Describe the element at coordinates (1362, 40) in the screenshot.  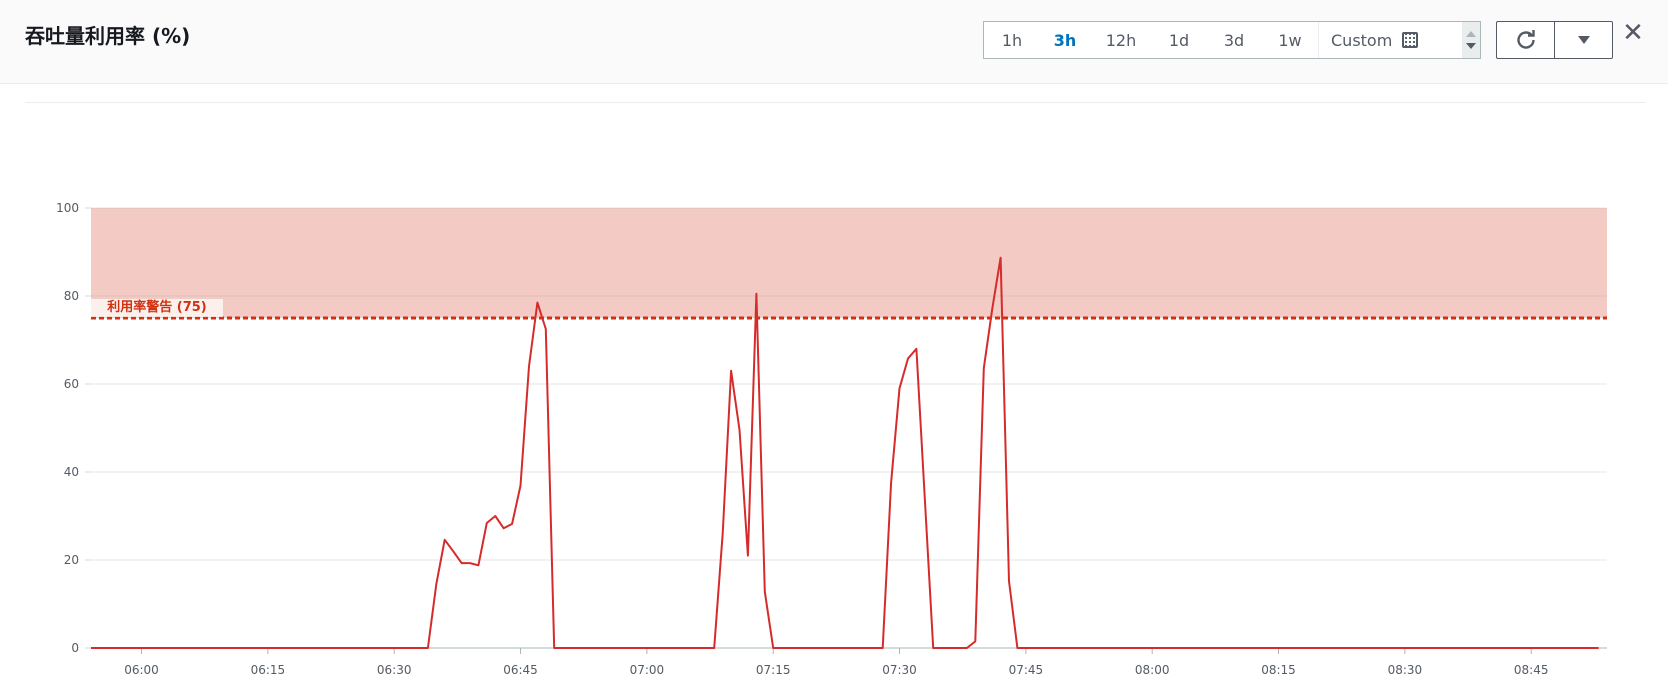
I see `custom-label: Custom` at that location.